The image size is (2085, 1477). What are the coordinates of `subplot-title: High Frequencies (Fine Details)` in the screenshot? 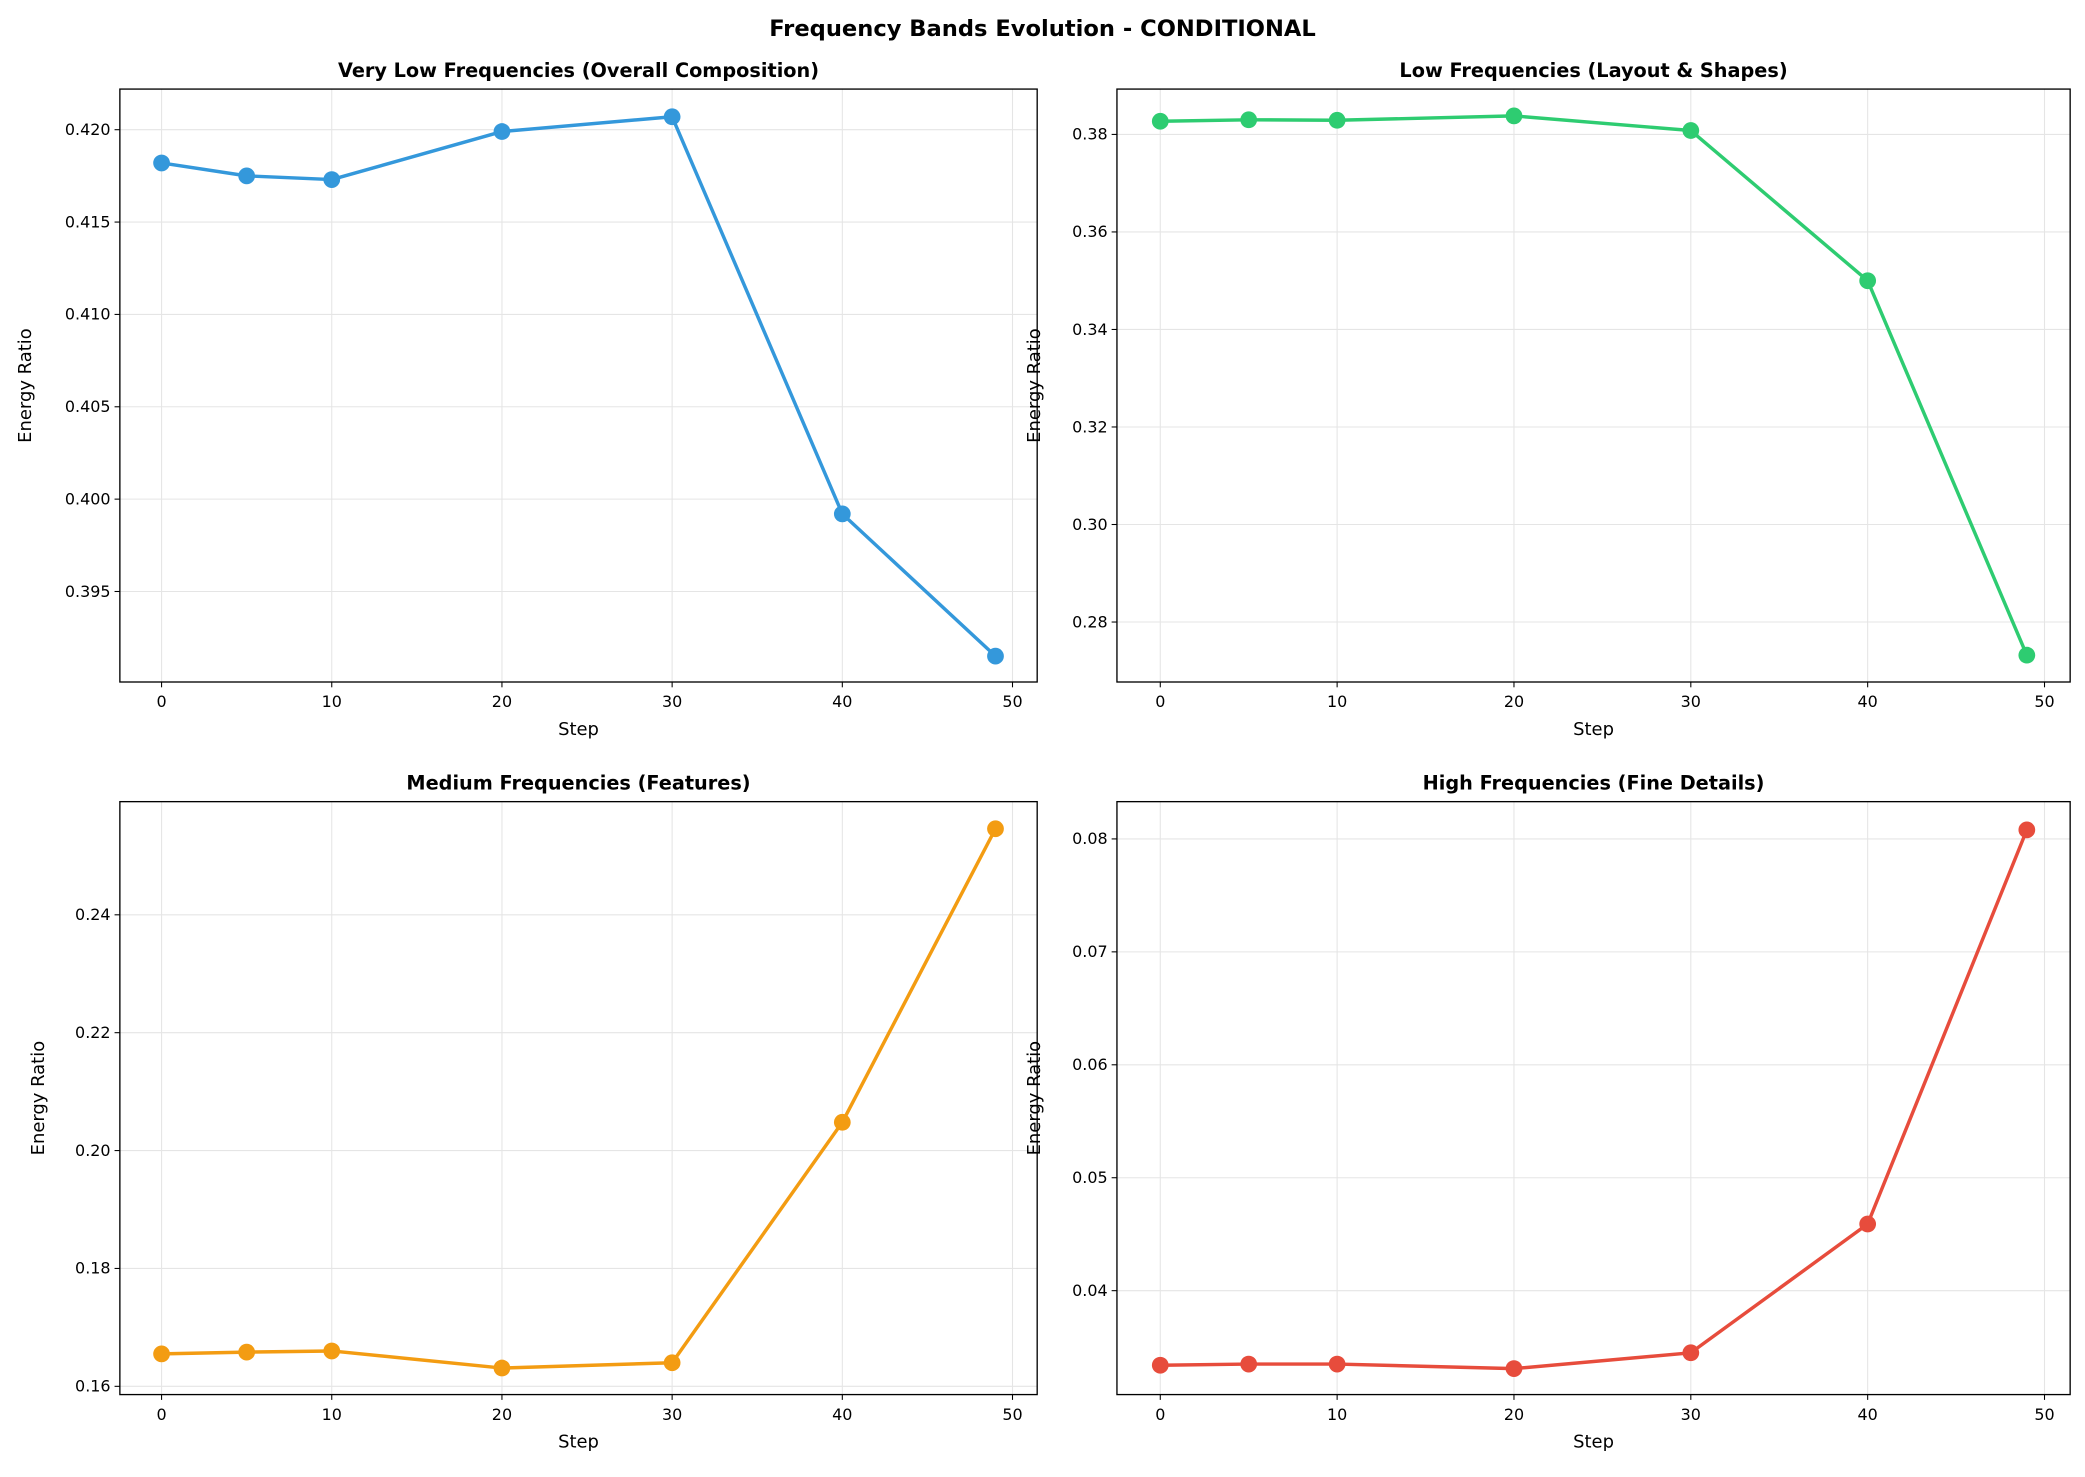 It's located at (1594, 783).